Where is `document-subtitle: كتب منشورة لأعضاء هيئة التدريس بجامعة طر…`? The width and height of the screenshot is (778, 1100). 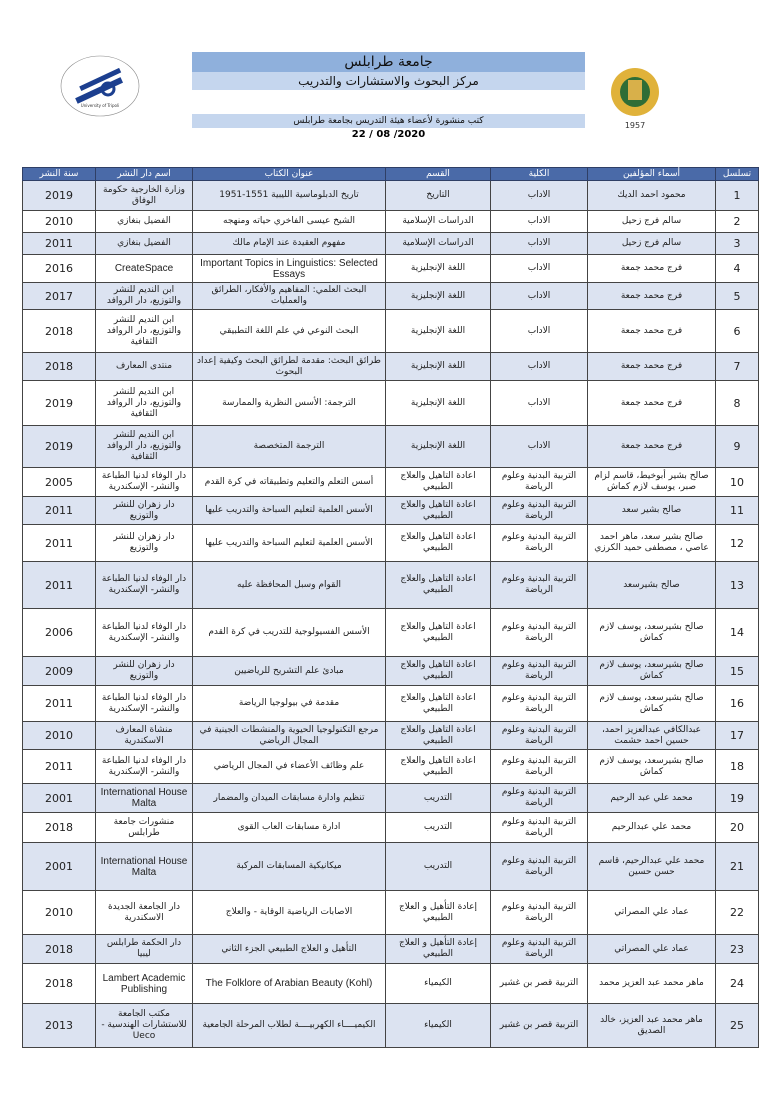 document-subtitle: كتب منشورة لأعضاء هيئة التدريس بجامعة طر… is located at coordinates (388, 121).